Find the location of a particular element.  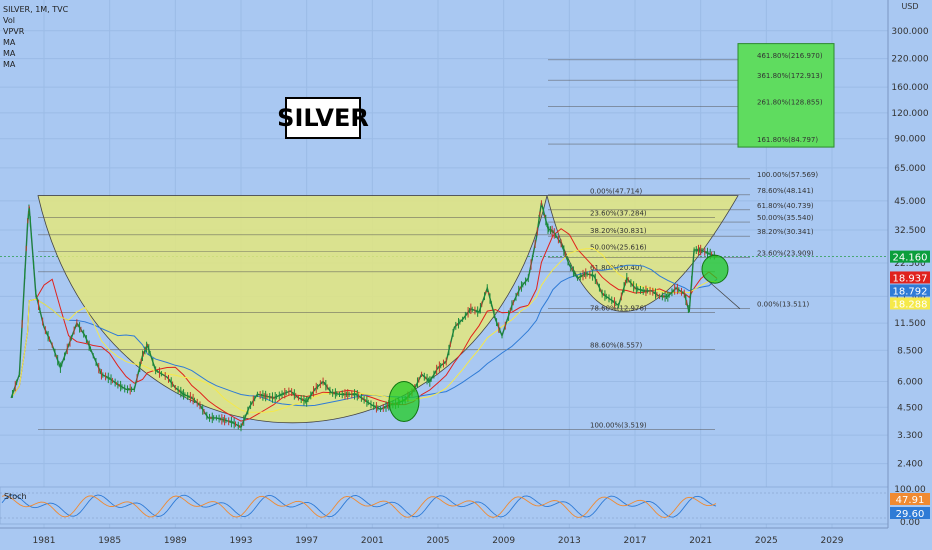

legend-symbol: SILVER, 1M, TVC is located at coordinates (36, 9).